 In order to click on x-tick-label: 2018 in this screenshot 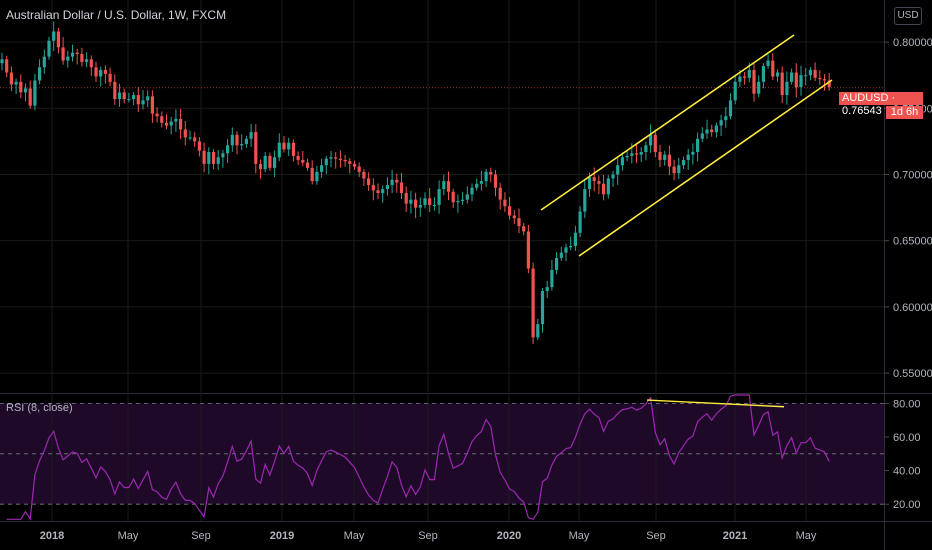, I will do `click(52, 536)`.